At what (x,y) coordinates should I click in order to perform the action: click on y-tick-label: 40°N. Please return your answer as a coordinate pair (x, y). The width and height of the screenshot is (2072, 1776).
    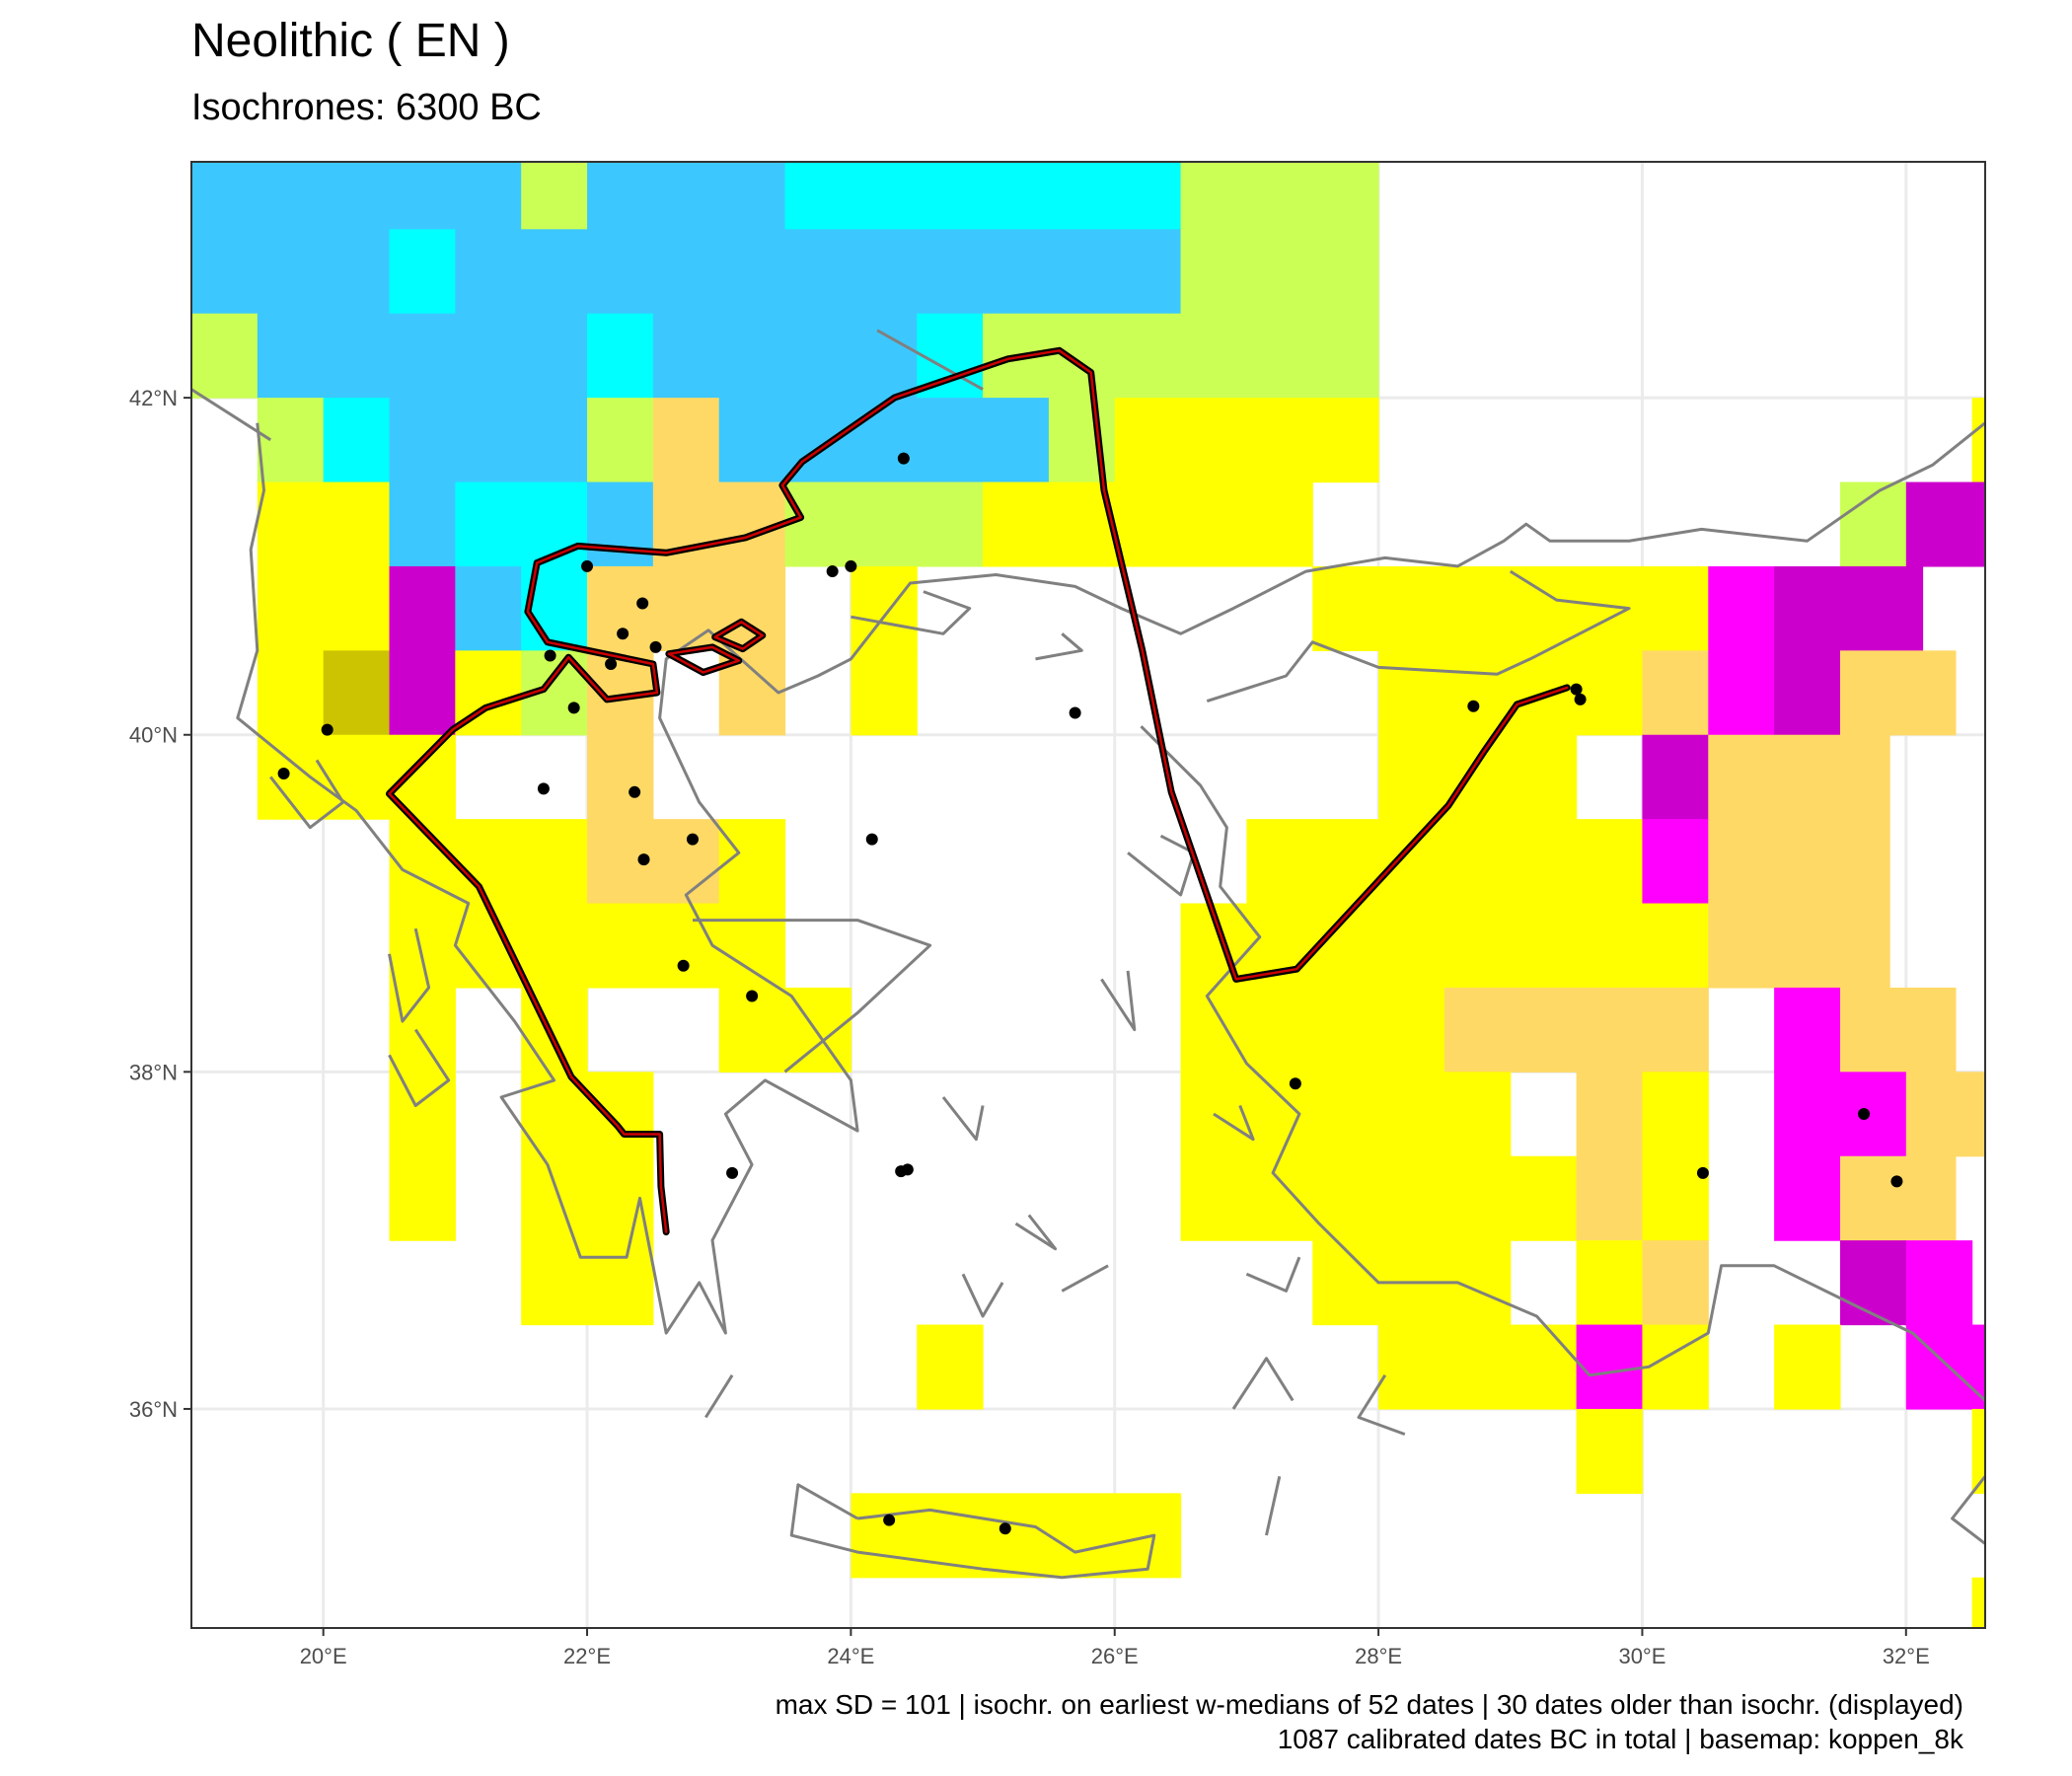
    Looking at the image, I should click on (154, 736).